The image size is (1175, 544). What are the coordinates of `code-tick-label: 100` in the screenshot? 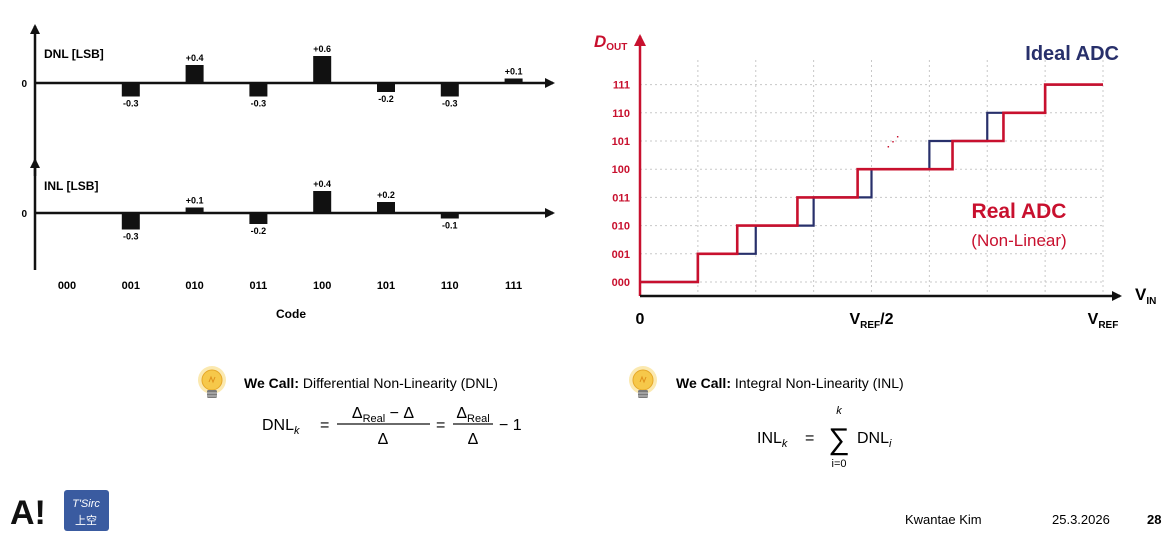 It's located at (322, 286).